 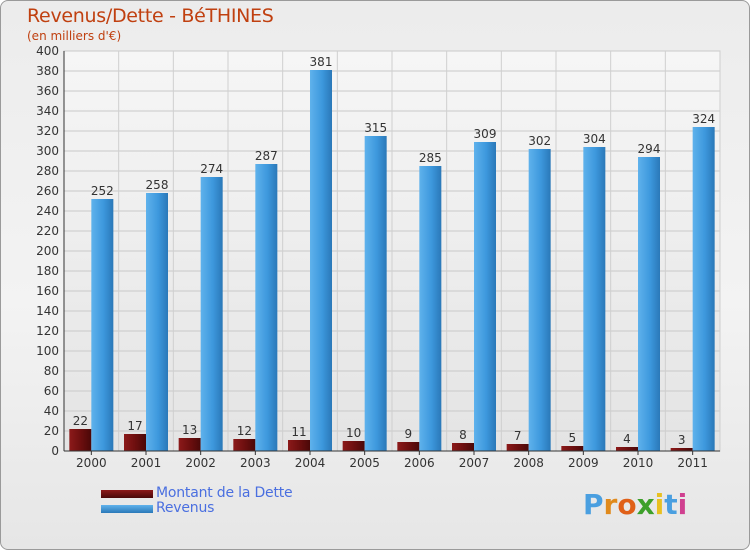 I want to click on data-label-debt-2007: 8, so click(x=463, y=435).